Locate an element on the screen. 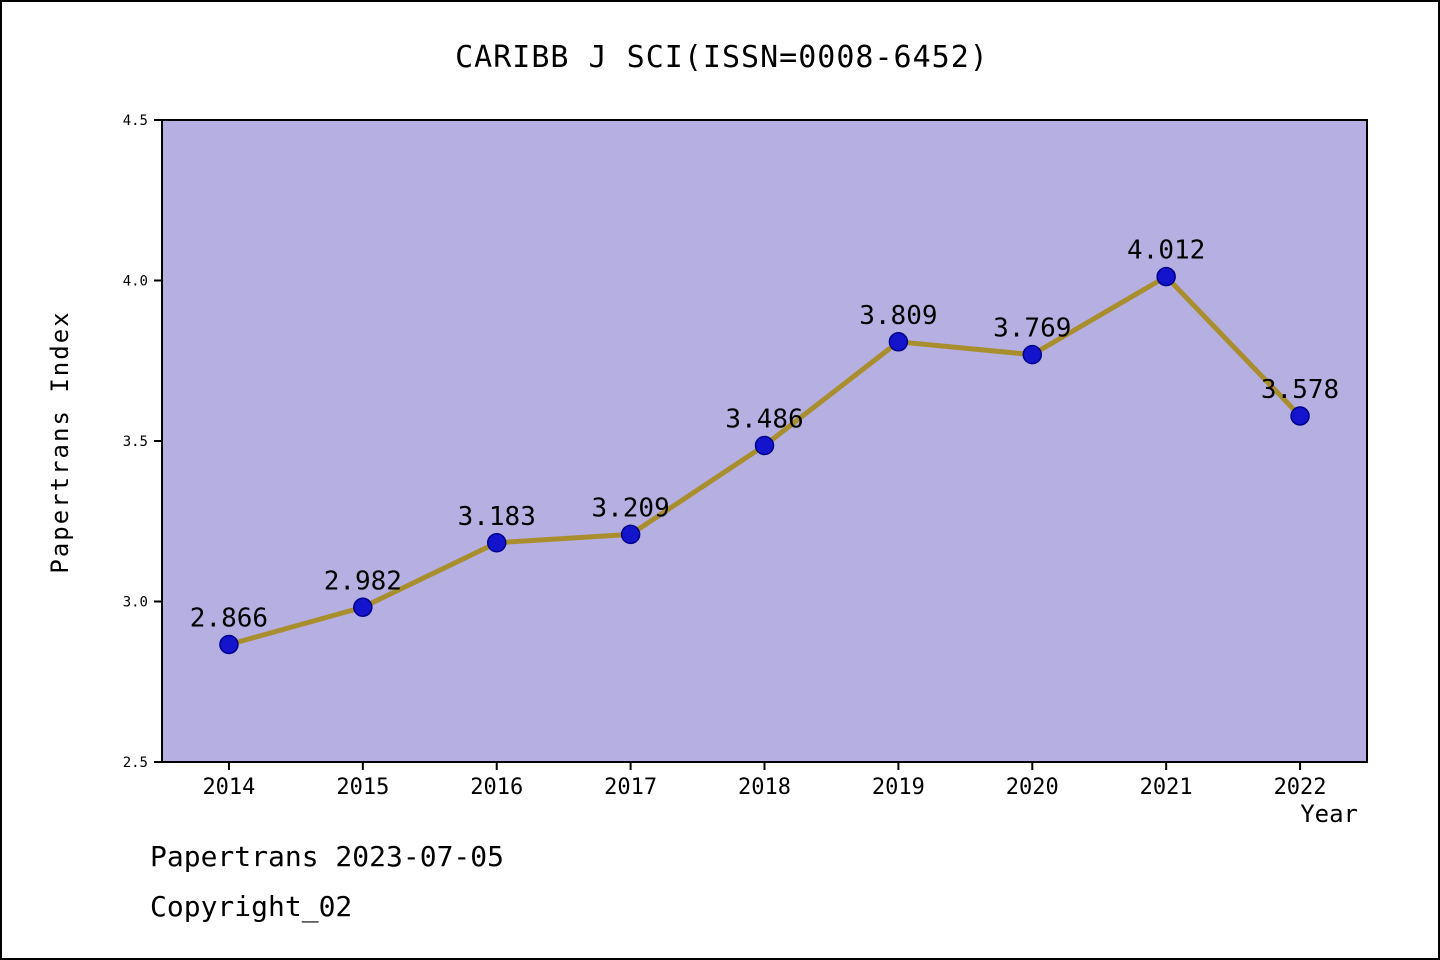 This screenshot has width=1440, height=960. data-point-label: 3.183 is located at coordinates (497, 517).